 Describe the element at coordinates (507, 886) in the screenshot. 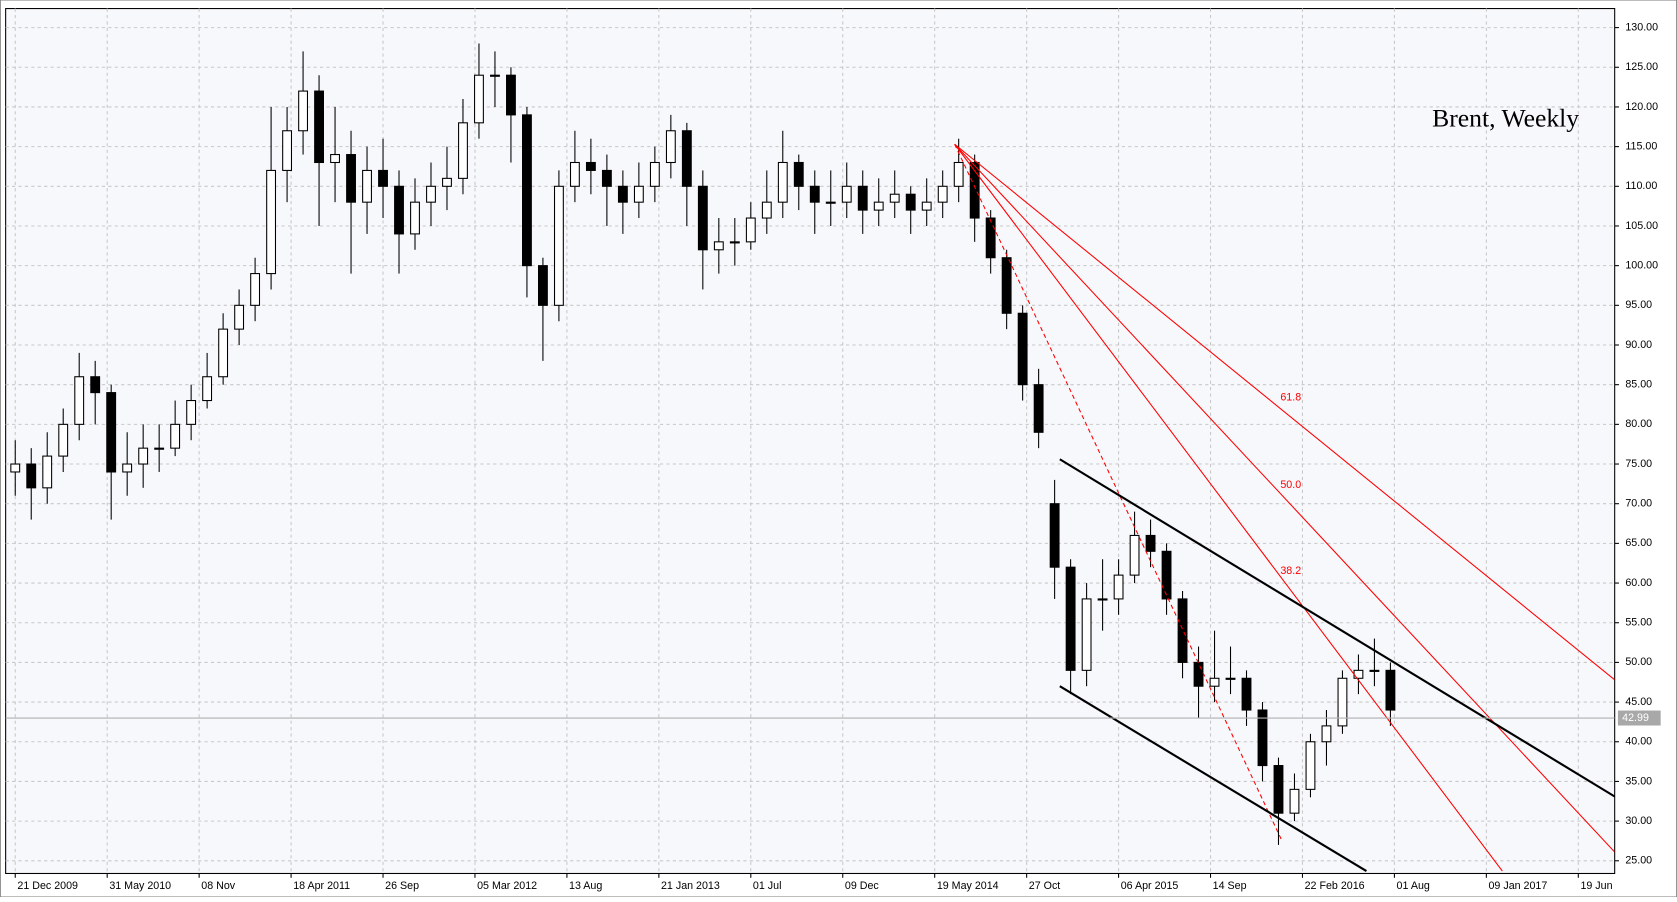

I see `x-tick-label: 05 Mar 2012` at that location.